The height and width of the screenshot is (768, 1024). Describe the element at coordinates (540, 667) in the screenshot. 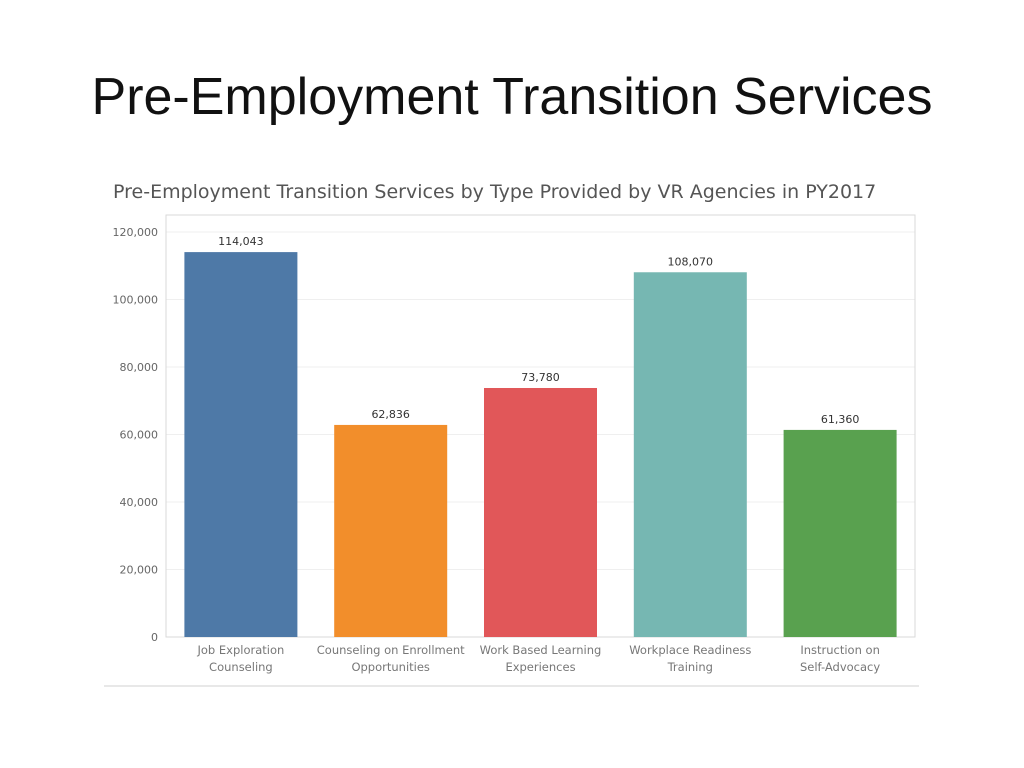

I see `category-label-line: Experiences` at that location.